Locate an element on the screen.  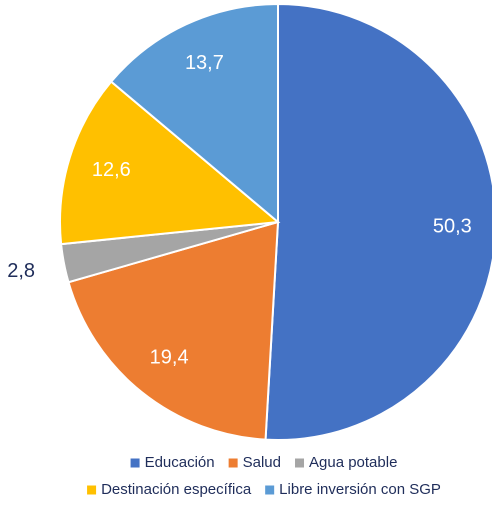
legend-label: Salud is located at coordinates (262, 462).